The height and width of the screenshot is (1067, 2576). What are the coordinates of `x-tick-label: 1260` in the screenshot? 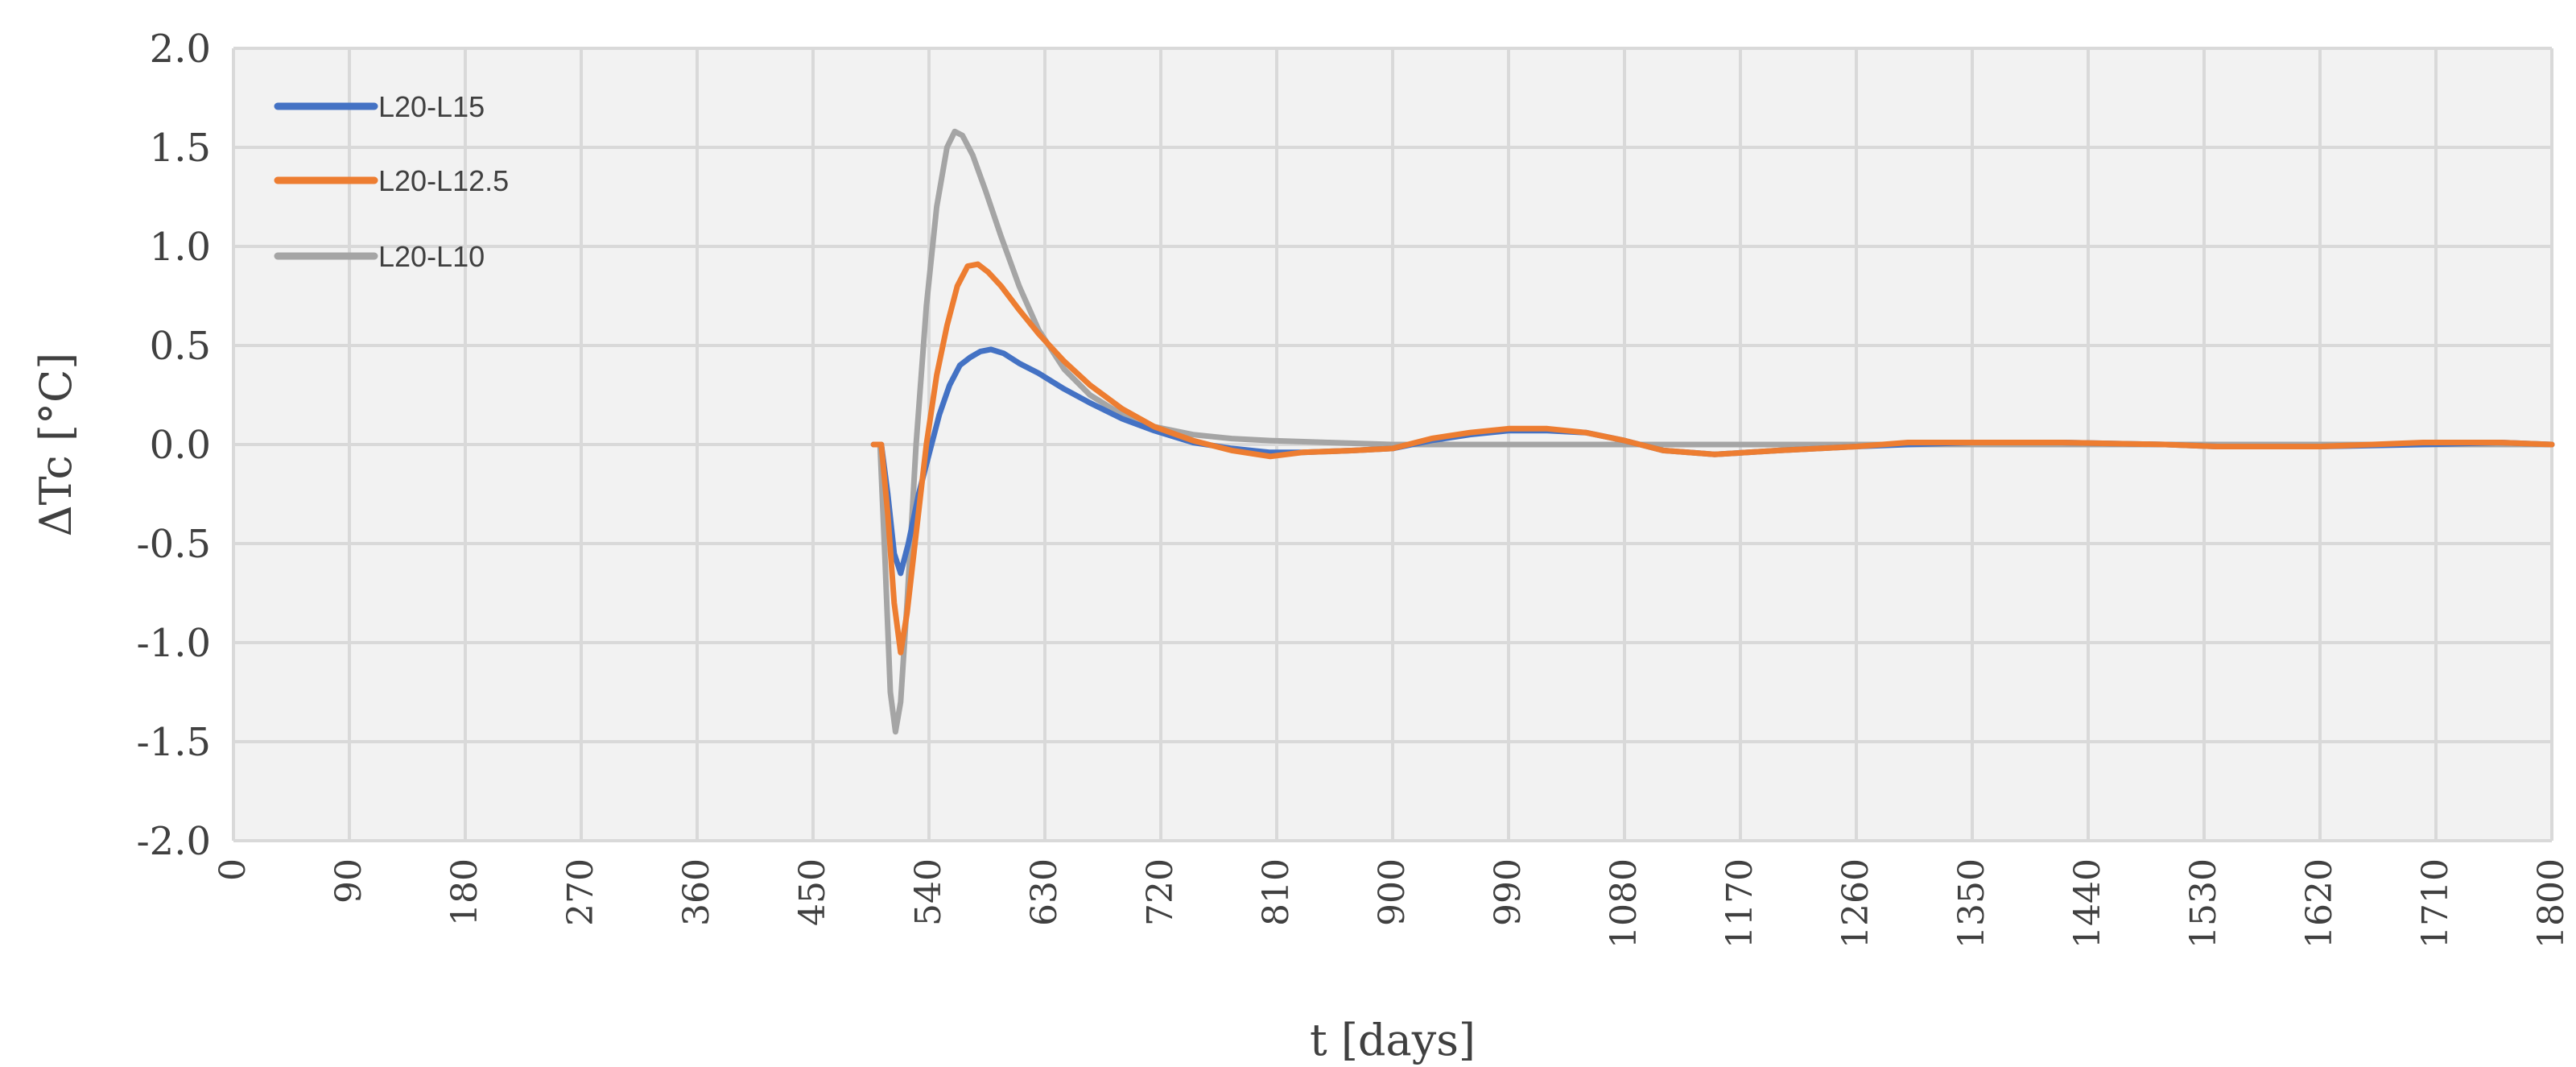 It's located at (1855, 903).